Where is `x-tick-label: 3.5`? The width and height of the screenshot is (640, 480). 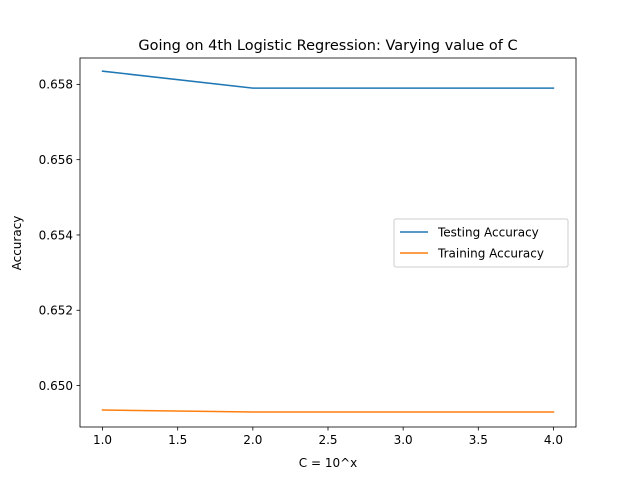
x-tick-label: 3.5 is located at coordinates (478, 440).